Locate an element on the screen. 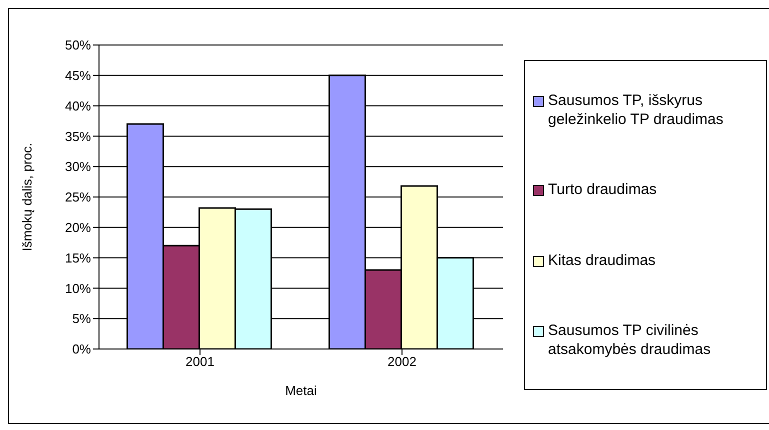 This screenshot has height=430, width=769. y-tick-label: 0% is located at coordinates (82, 349).